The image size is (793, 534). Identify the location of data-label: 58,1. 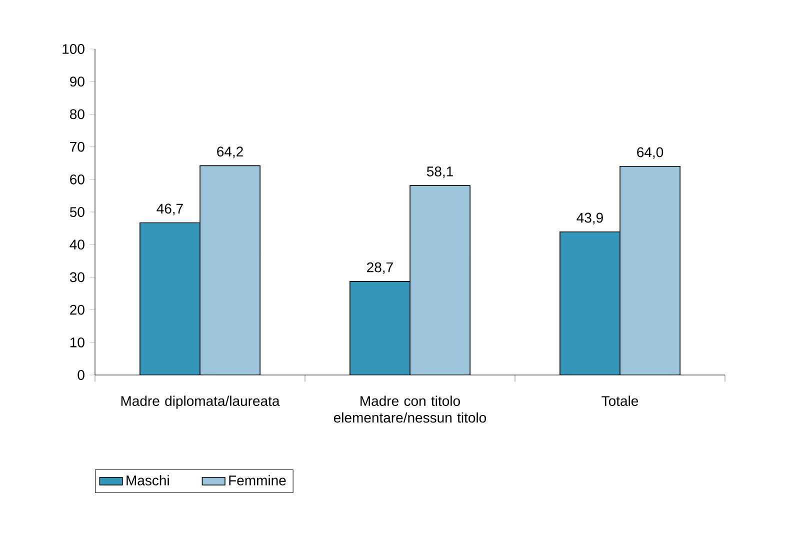
(439, 172).